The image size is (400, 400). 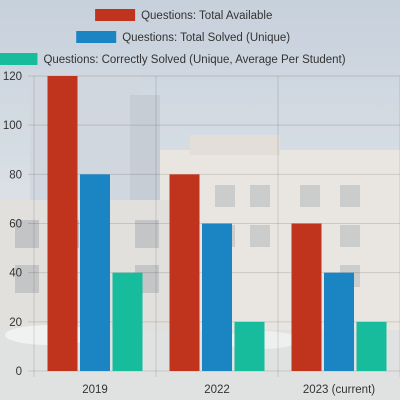 I want to click on x-tick-label: 2022, so click(x=217, y=390).